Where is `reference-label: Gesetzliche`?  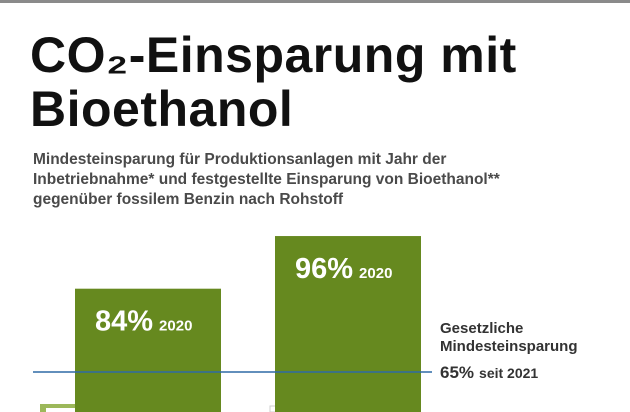
reference-label: Gesetzliche is located at coordinates (481, 328).